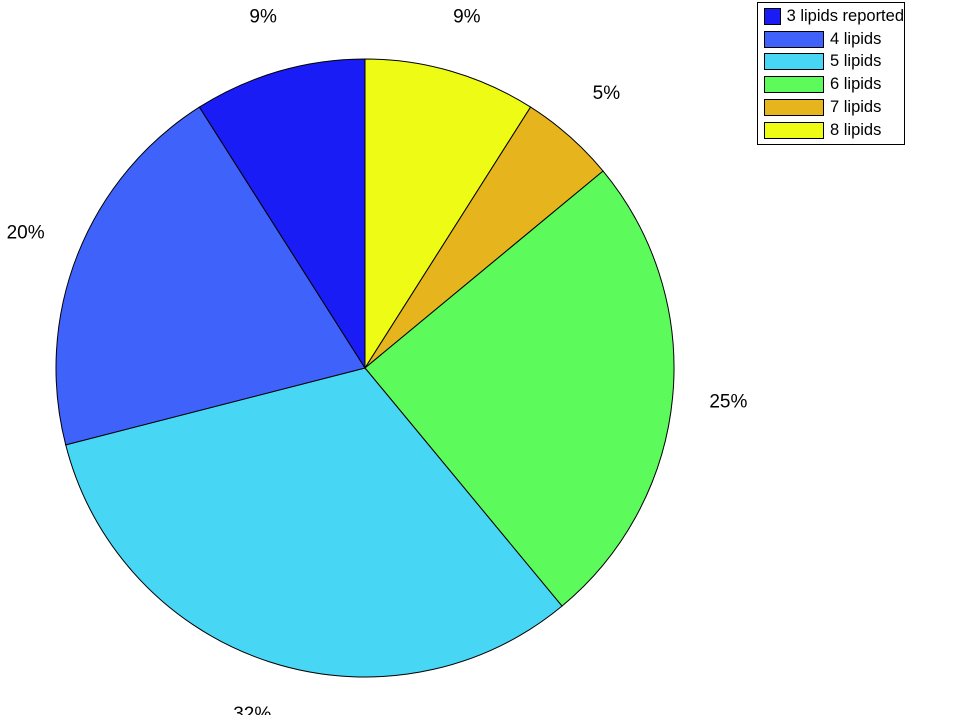  I want to click on legend-item-6-lipids: 6 lipids, so click(831, 84).